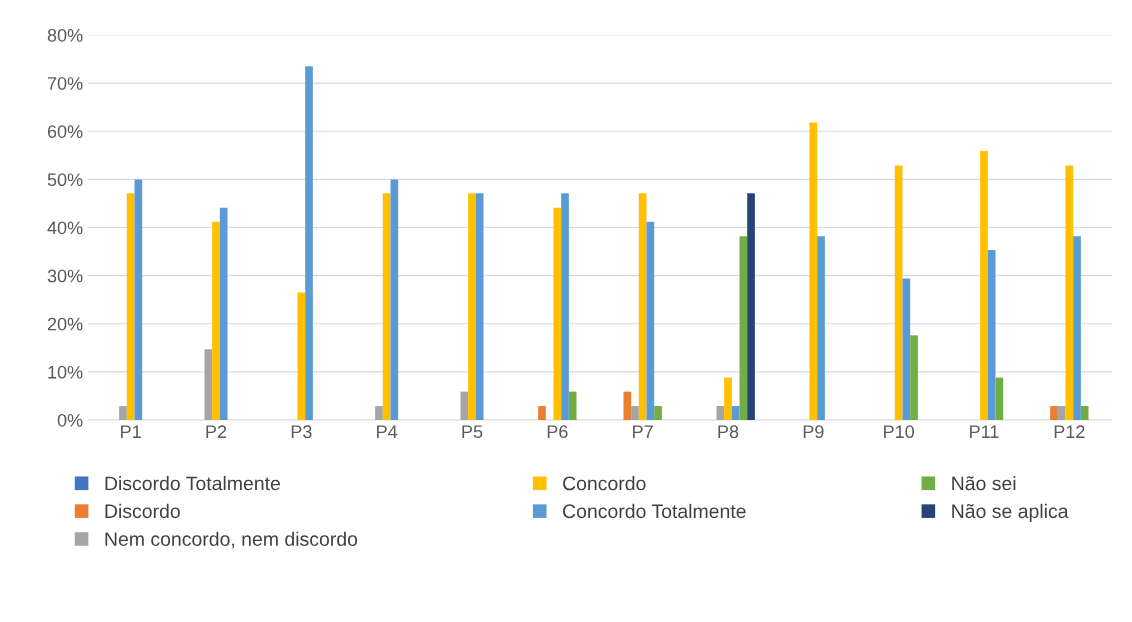 This screenshot has width=1132, height=622. What do you see at coordinates (65, 276) in the screenshot?
I see `y-tick-label: 30%` at bounding box center [65, 276].